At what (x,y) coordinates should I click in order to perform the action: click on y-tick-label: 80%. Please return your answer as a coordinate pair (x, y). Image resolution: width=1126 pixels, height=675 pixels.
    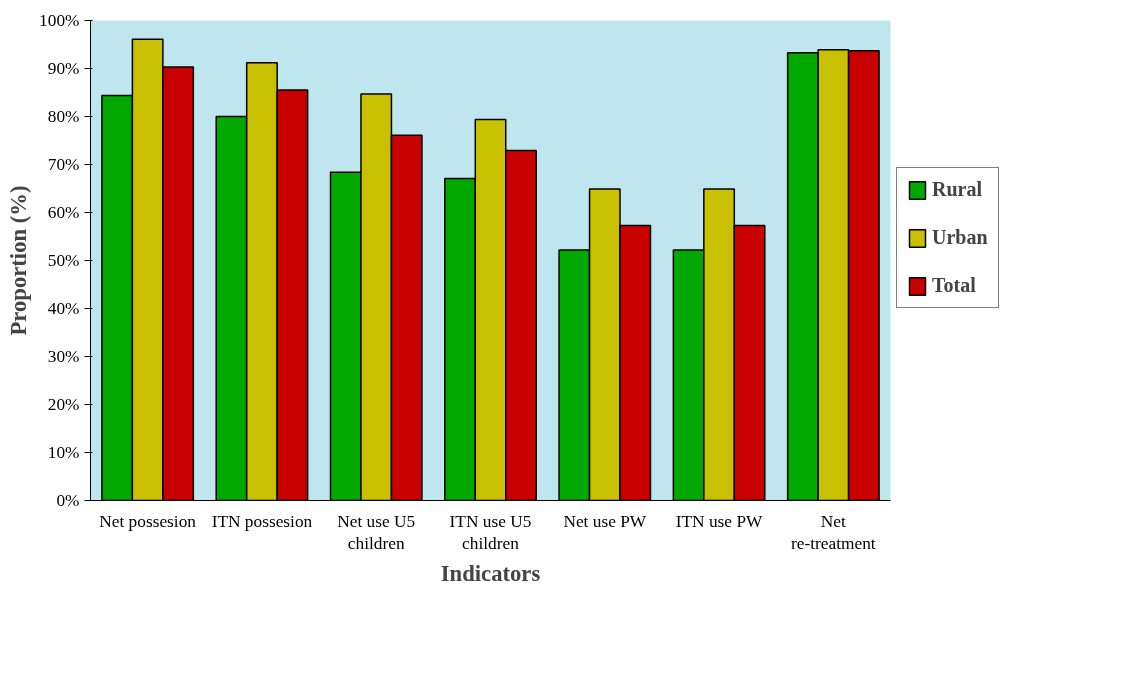
    Looking at the image, I should click on (63, 116).